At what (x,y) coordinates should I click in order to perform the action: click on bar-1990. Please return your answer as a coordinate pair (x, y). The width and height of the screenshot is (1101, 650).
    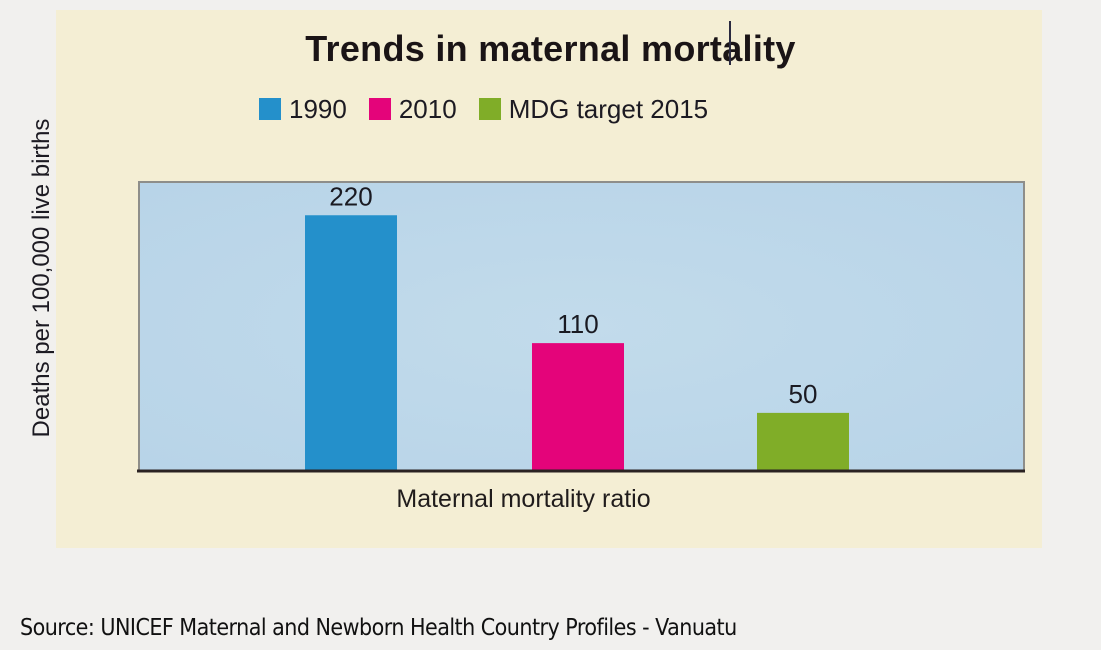
    Looking at the image, I should click on (351, 343).